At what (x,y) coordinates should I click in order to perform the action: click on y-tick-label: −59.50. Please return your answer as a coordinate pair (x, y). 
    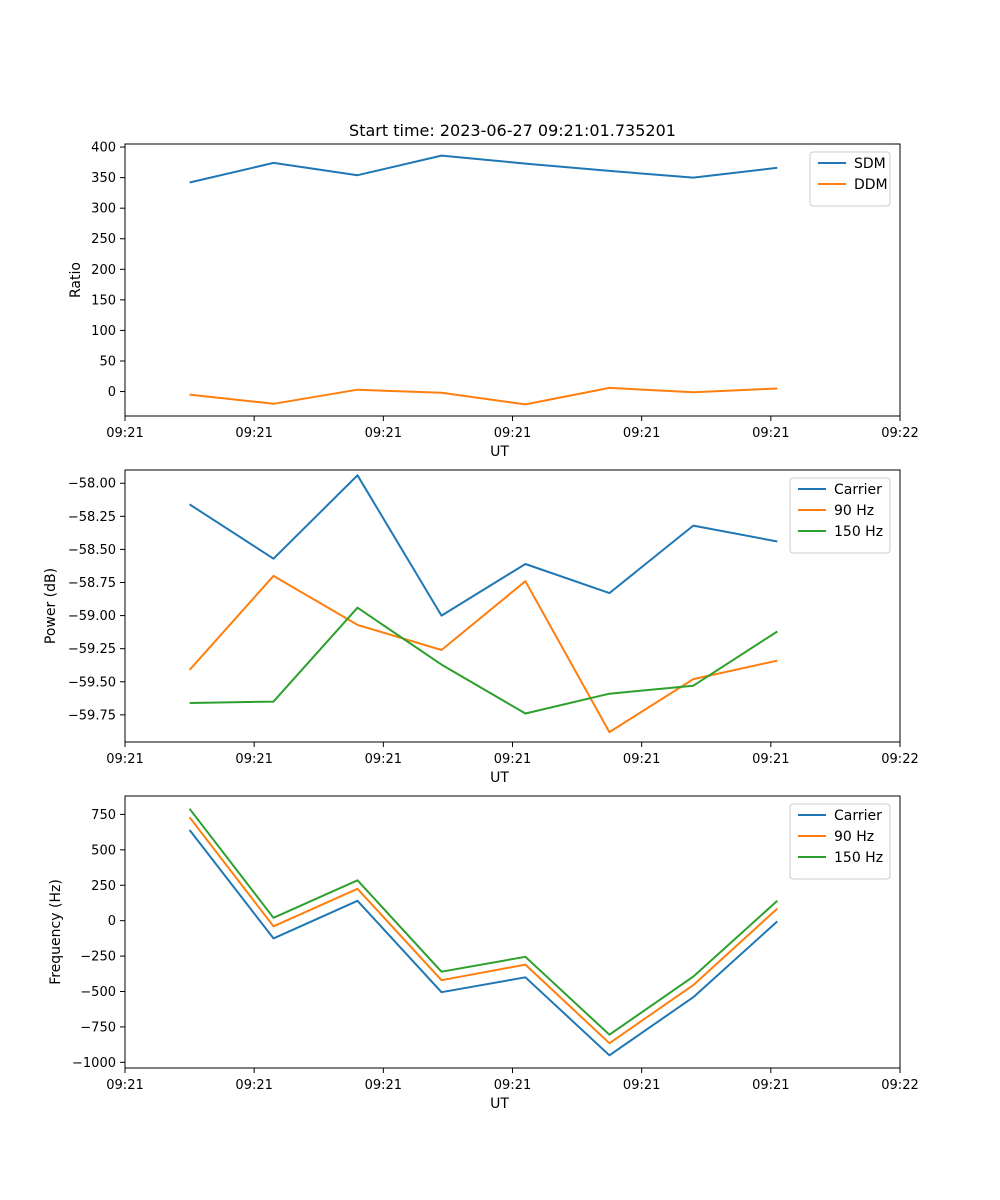
    Looking at the image, I should click on (92, 682).